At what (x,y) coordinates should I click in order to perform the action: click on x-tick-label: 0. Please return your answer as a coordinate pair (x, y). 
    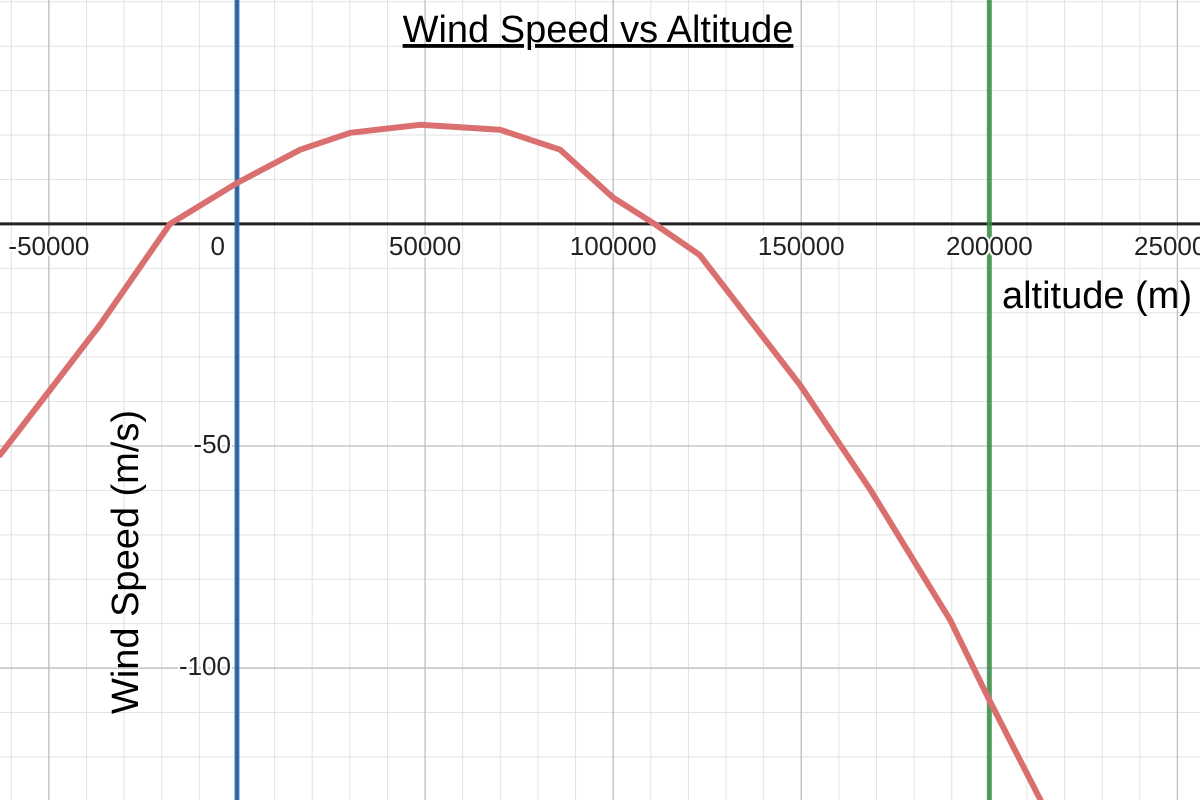
    Looking at the image, I should click on (218, 246).